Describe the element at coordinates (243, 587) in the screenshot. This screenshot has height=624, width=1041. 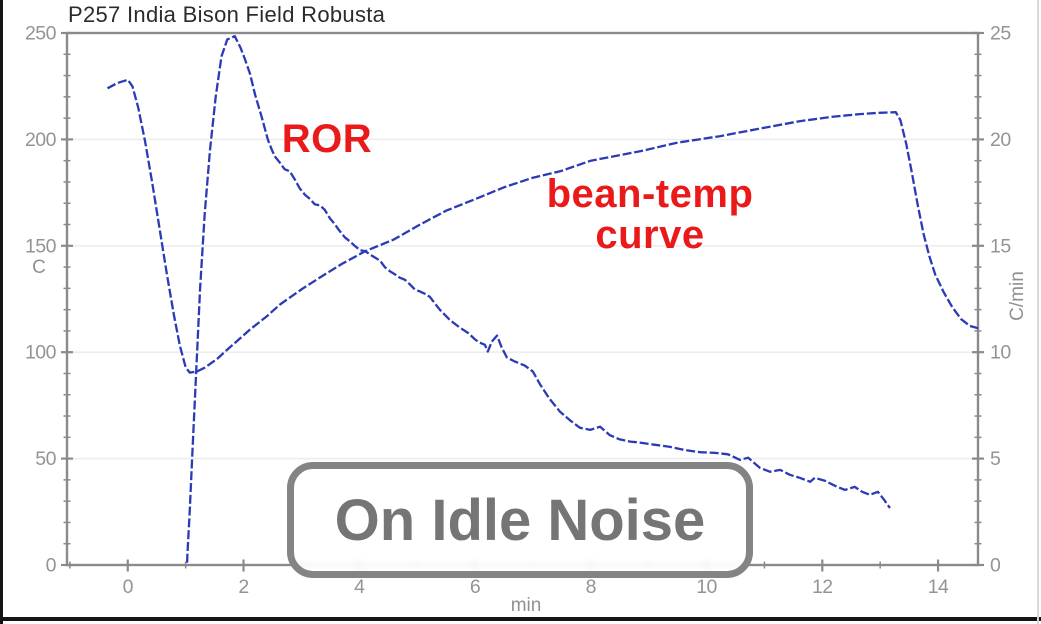
I see `x-axis-tick-label: 2` at that location.